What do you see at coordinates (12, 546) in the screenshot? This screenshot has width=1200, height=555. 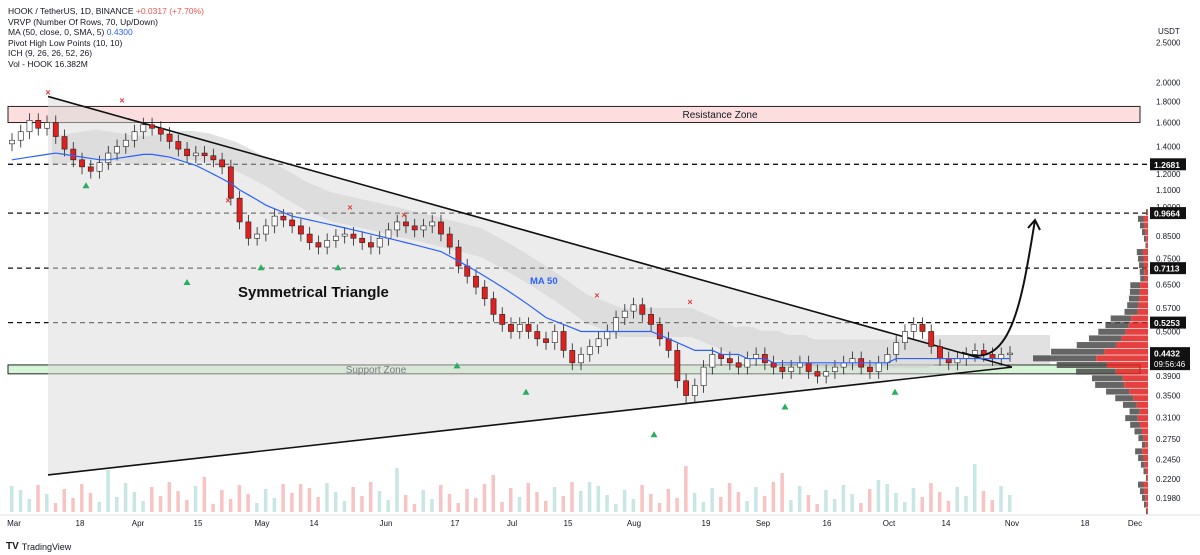 I see `tradingview-logo-icon: TV` at bounding box center [12, 546].